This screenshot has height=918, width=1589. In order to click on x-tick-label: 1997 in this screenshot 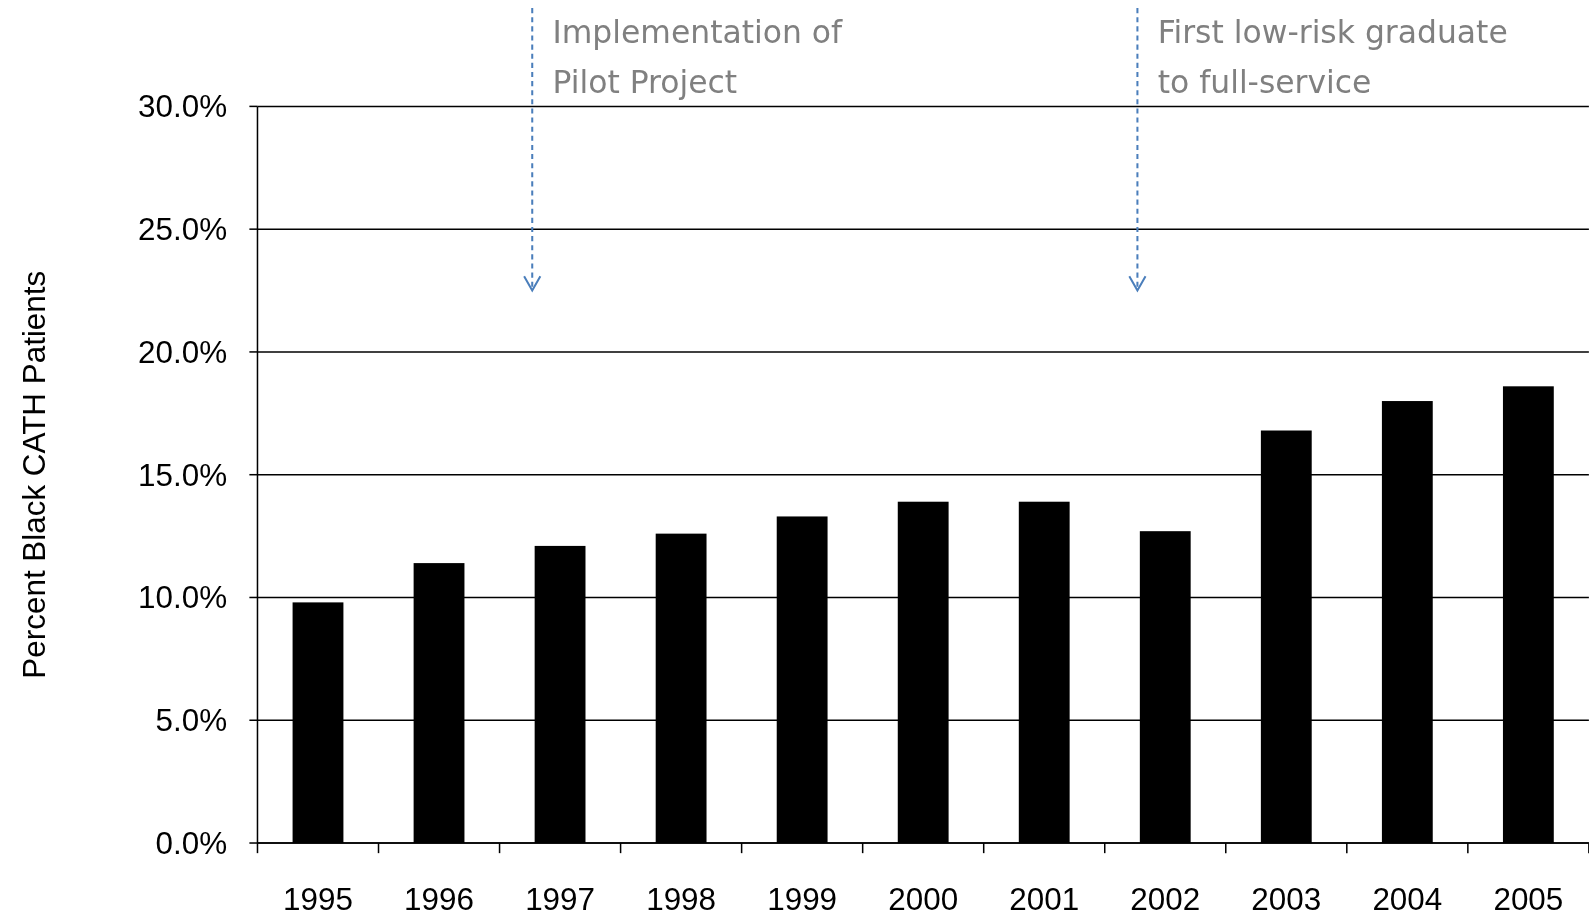, I will do `click(560, 899)`.